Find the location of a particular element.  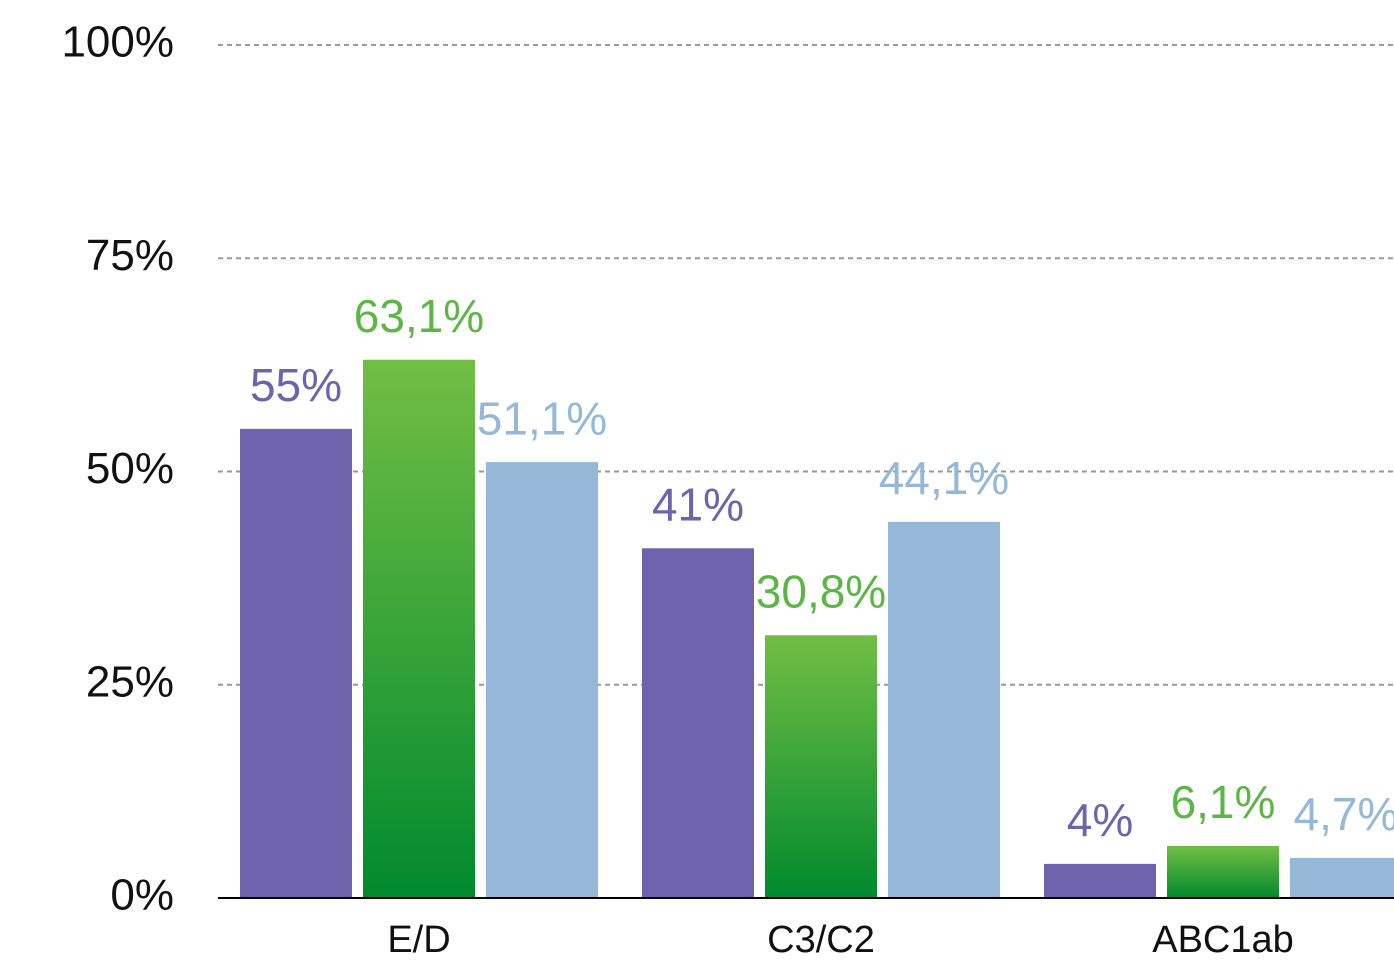

value-label: 55% is located at coordinates (296, 385).